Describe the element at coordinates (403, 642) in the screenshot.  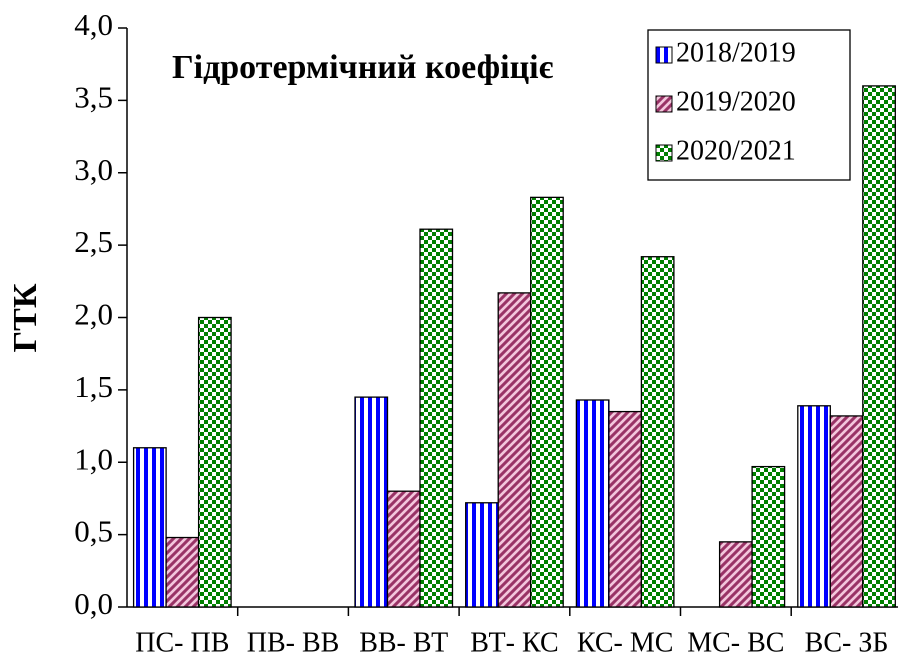
I see `x-tick-label: ВВ- ВТ` at that location.